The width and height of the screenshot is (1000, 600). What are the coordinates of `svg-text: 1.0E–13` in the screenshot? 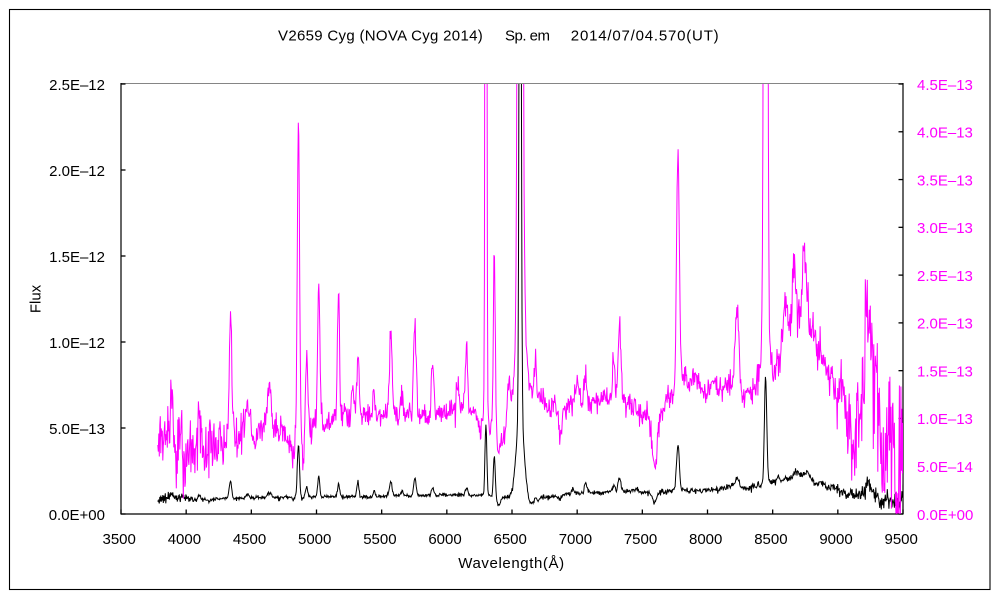 It's located at (945, 419).